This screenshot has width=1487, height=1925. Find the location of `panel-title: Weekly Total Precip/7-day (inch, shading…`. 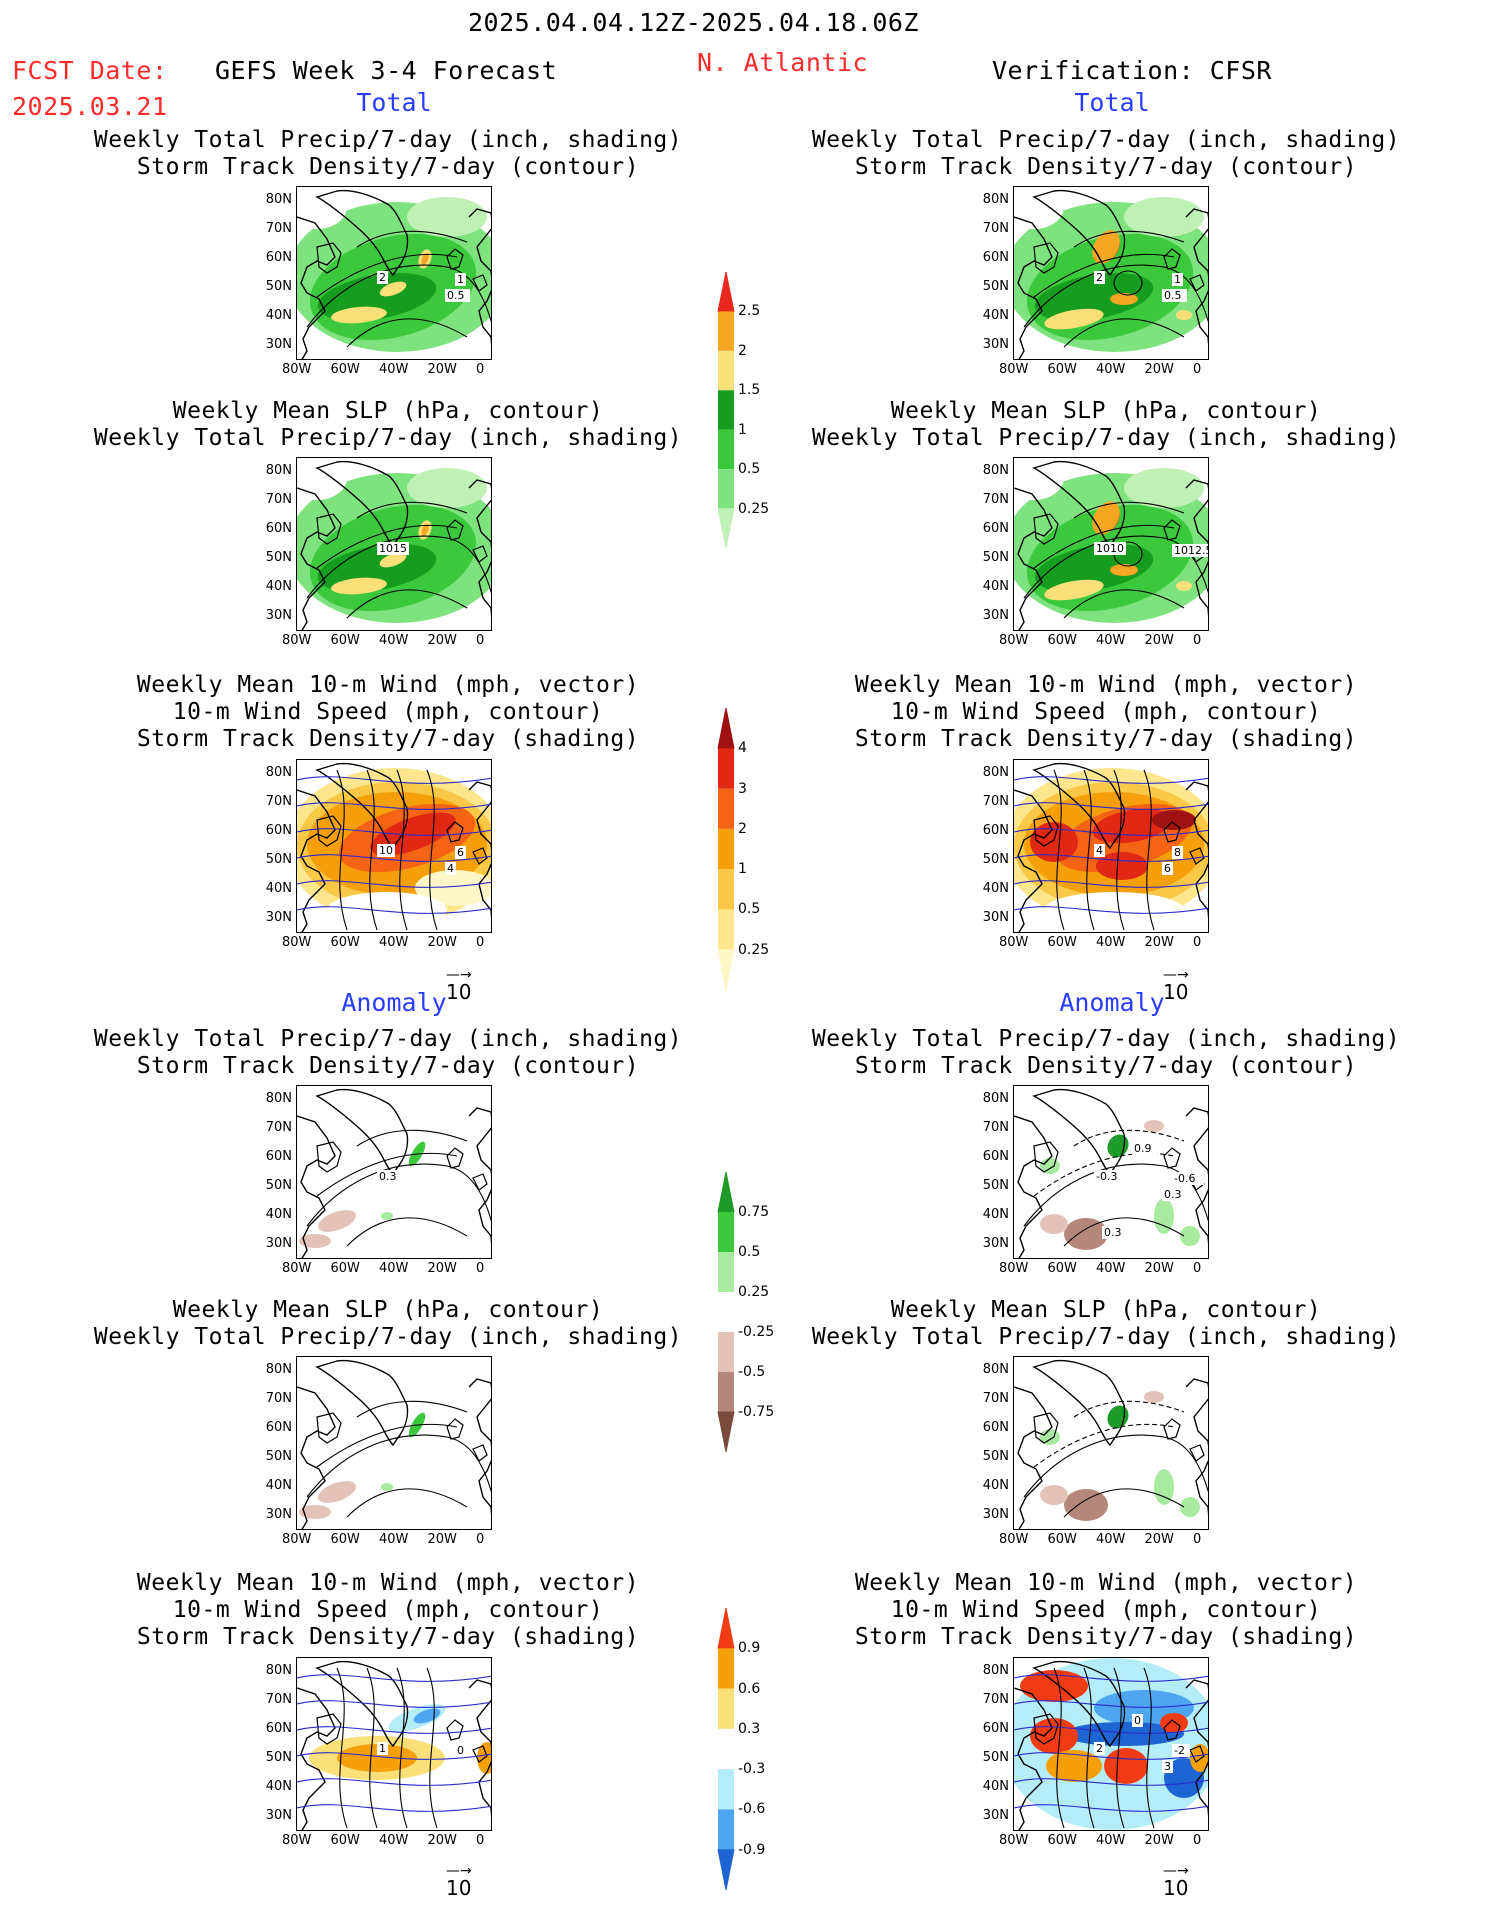

panel-title: Weekly Total Precip/7-day (inch, shading… is located at coordinates (388, 154).